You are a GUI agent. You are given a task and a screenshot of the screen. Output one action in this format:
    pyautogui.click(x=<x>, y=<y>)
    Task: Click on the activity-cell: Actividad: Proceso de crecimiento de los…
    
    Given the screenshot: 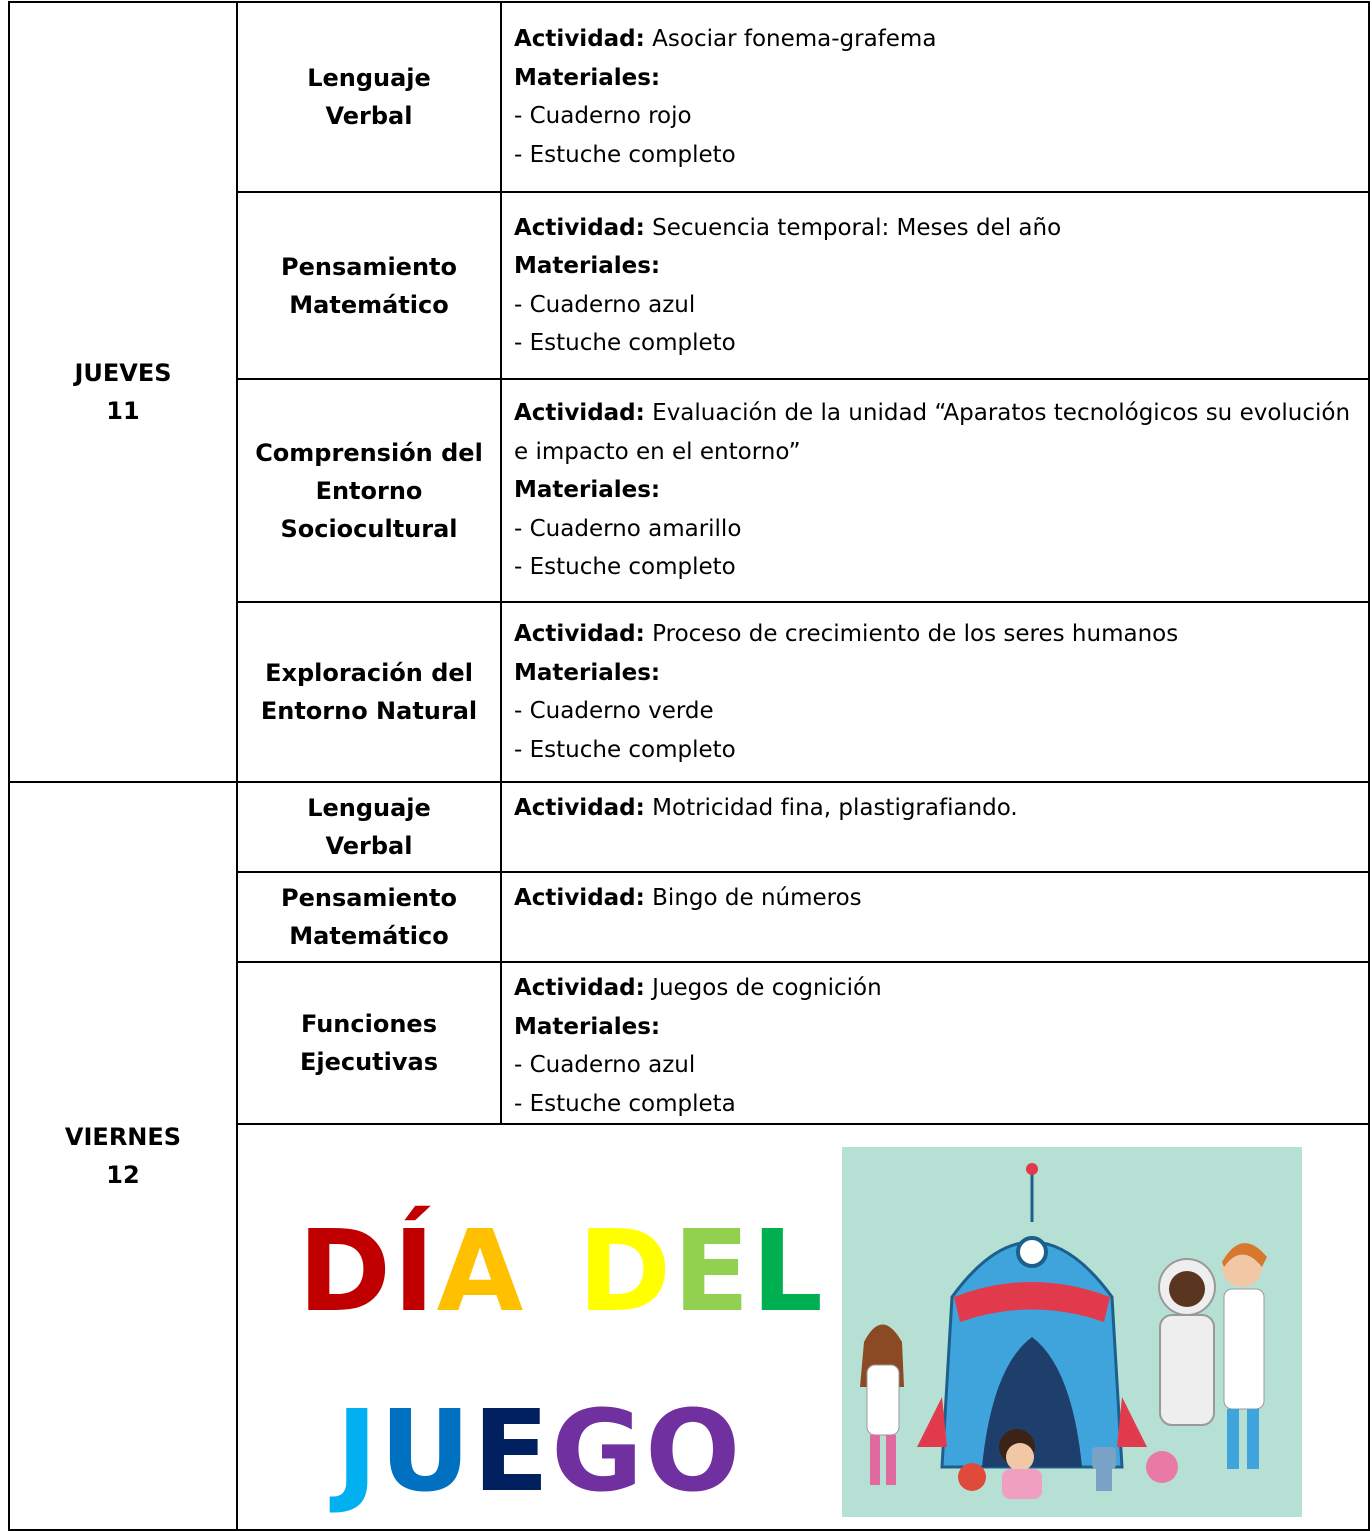 What is the action you would take?
    pyautogui.click(x=935, y=692)
    